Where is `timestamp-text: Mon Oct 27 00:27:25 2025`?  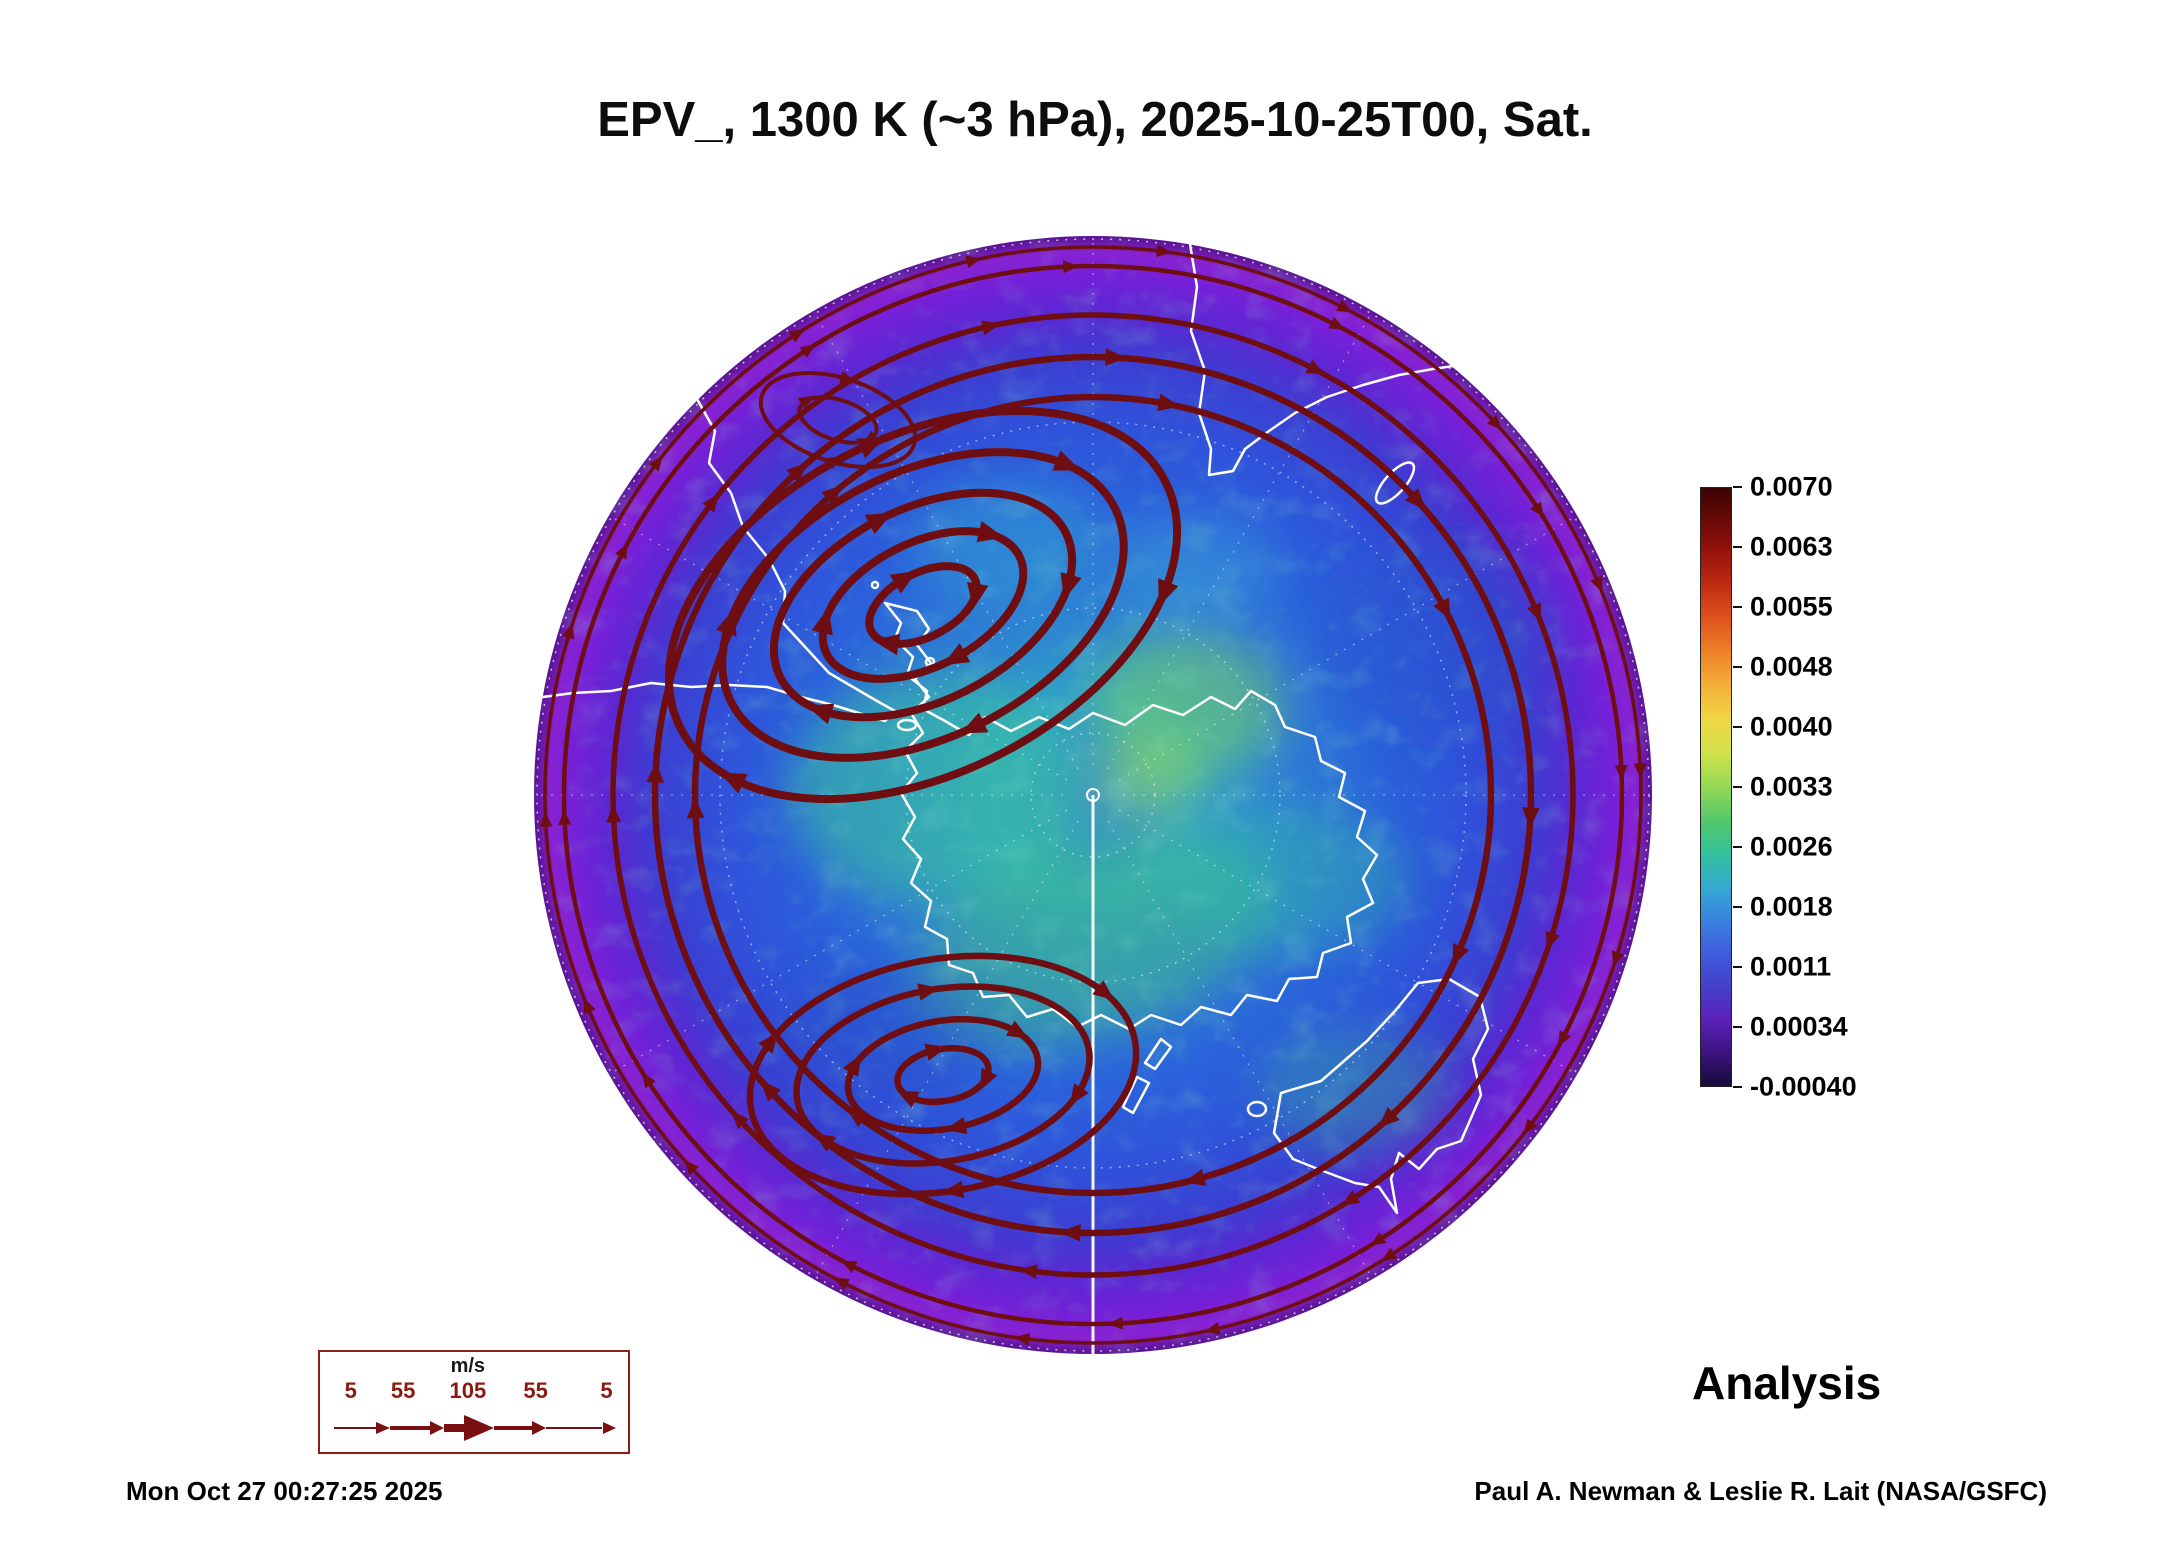 timestamp-text: Mon Oct 27 00:27:25 2025 is located at coordinates (284, 1491).